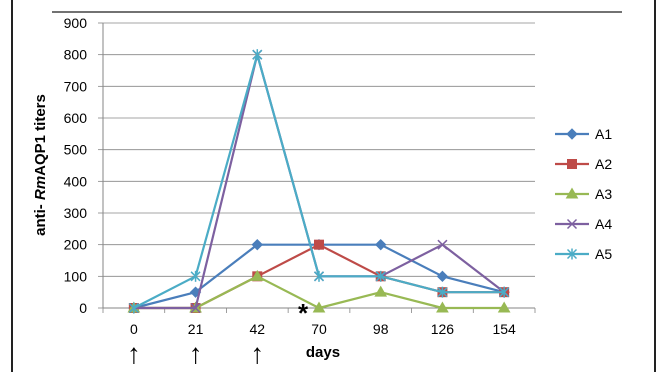 Image resolution: width=666 pixels, height=377 pixels. I want to click on legend-label: A1, so click(603, 134).